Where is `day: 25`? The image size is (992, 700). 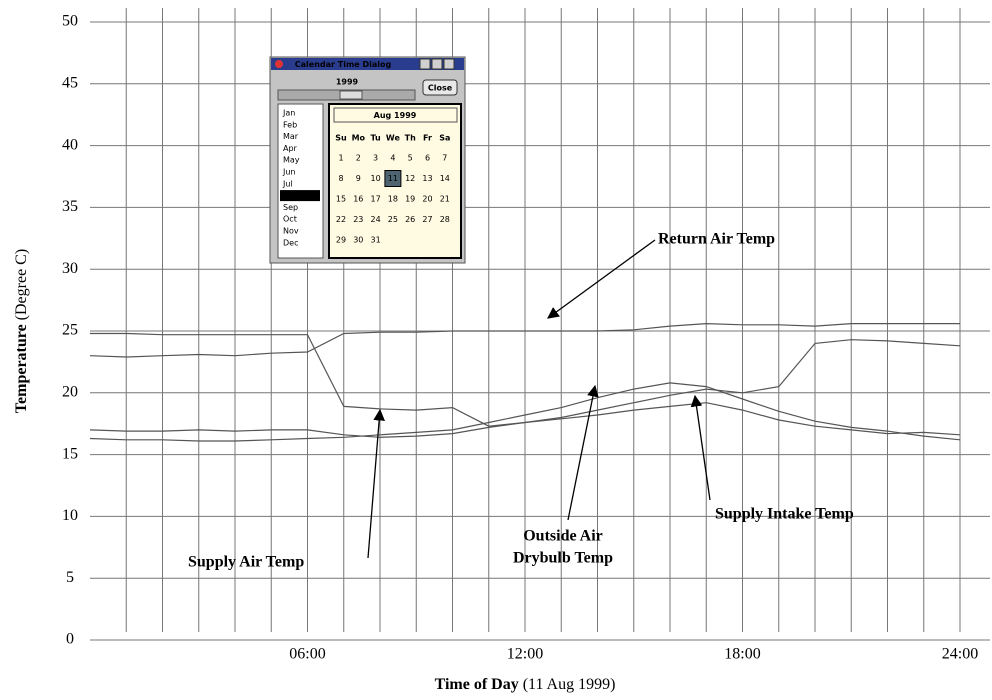 day: 25 is located at coordinates (393, 219).